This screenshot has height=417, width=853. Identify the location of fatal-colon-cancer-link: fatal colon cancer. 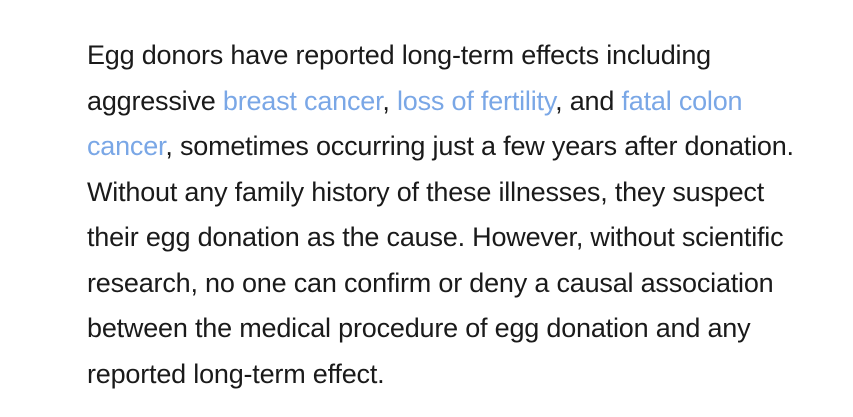
(415, 123).